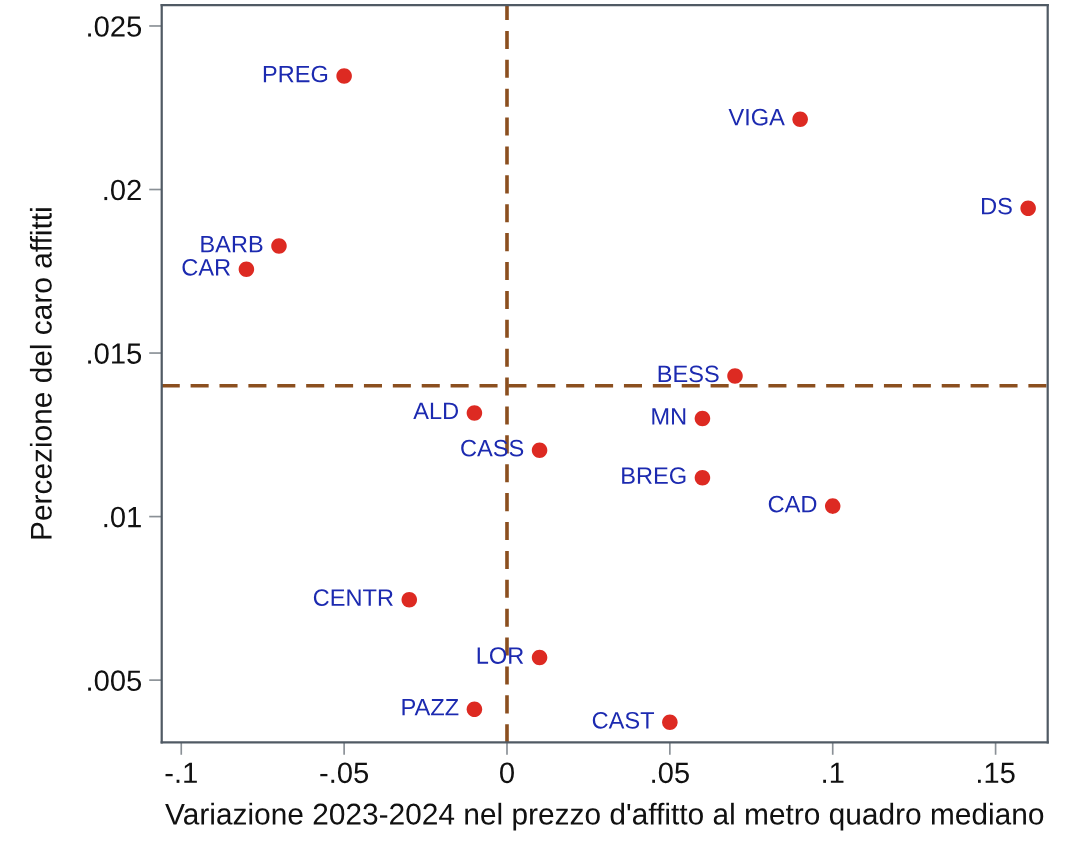  What do you see at coordinates (996, 773) in the screenshot?
I see `x-tick-label: .15` at bounding box center [996, 773].